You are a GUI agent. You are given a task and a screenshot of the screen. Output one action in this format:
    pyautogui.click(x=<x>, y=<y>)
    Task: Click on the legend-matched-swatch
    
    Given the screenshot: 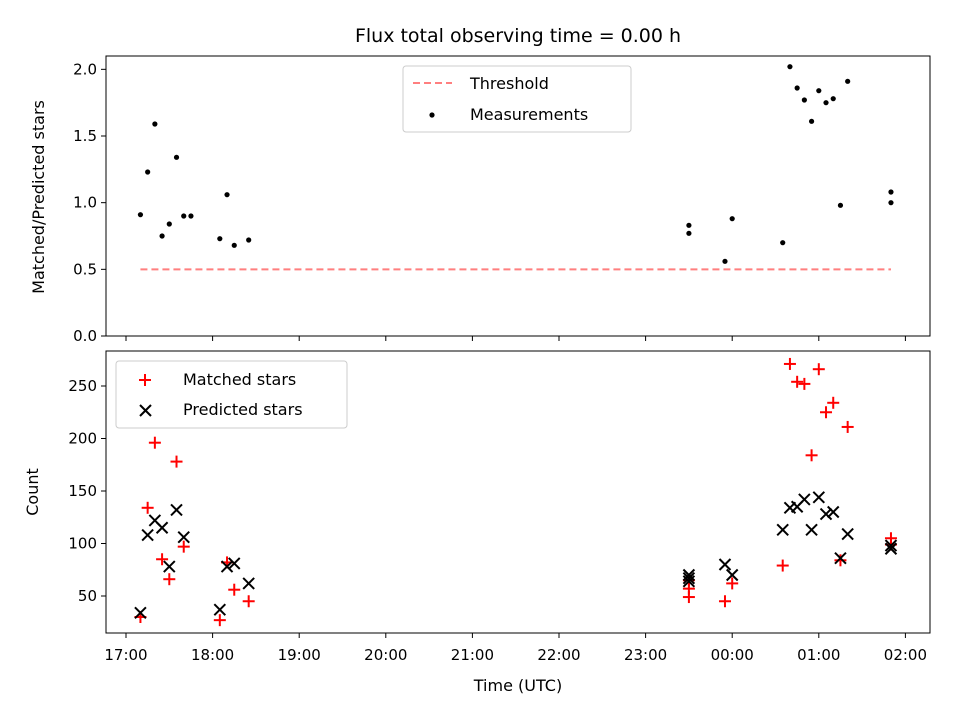 What is the action you would take?
    pyautogui.click(x=145, y=380)
    